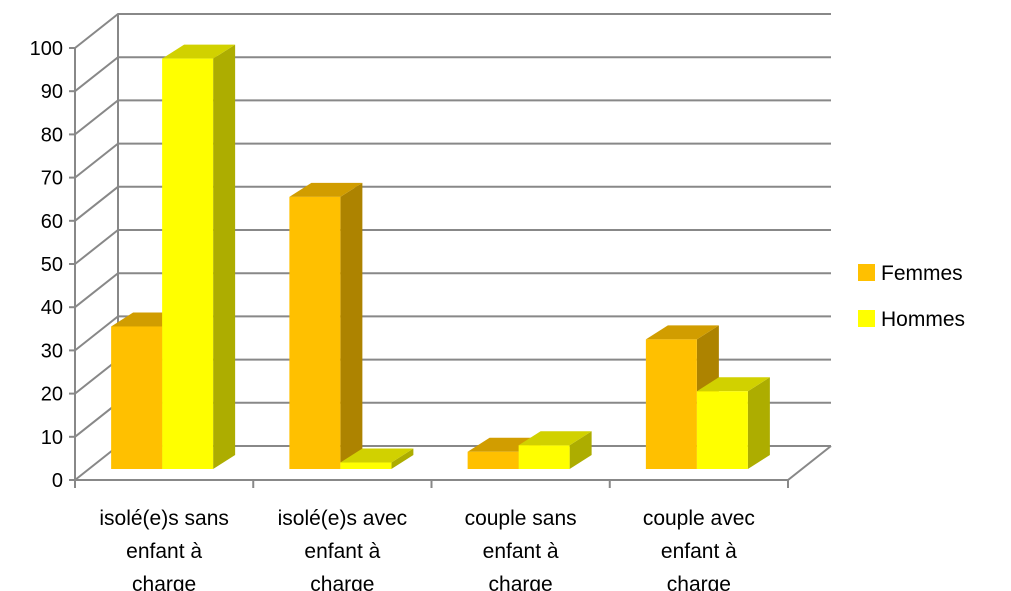  I want to click on legend-item: Hommes, so click(911, 319).